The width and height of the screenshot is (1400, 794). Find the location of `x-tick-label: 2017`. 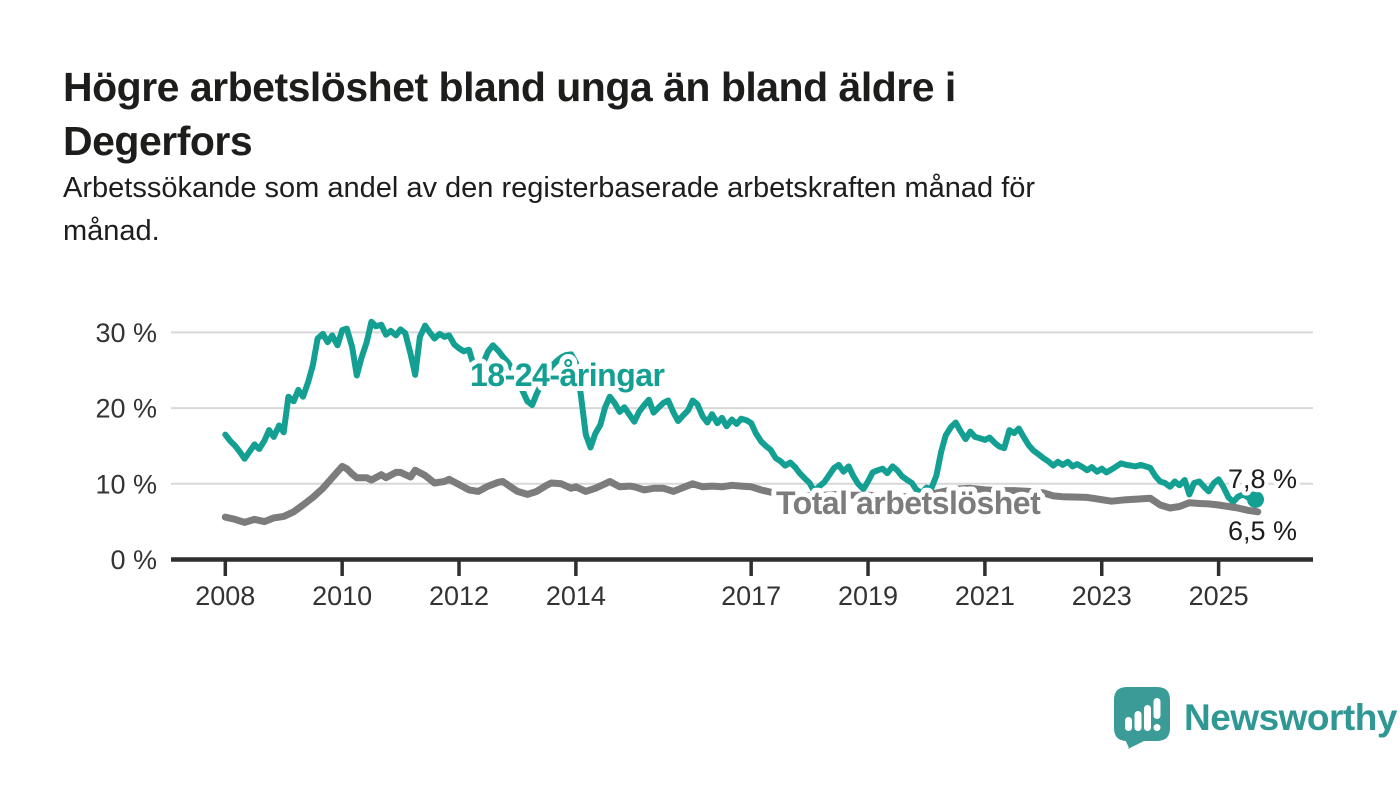

x-tick-label: 2017 is located at coordinates (751, 596).